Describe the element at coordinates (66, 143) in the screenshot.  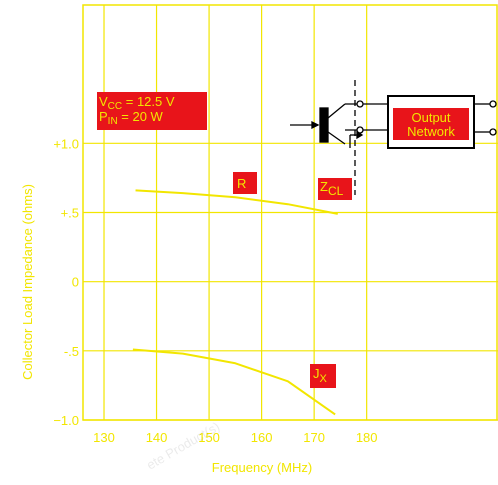
I see `y-tick-label: +1.0` at that location.